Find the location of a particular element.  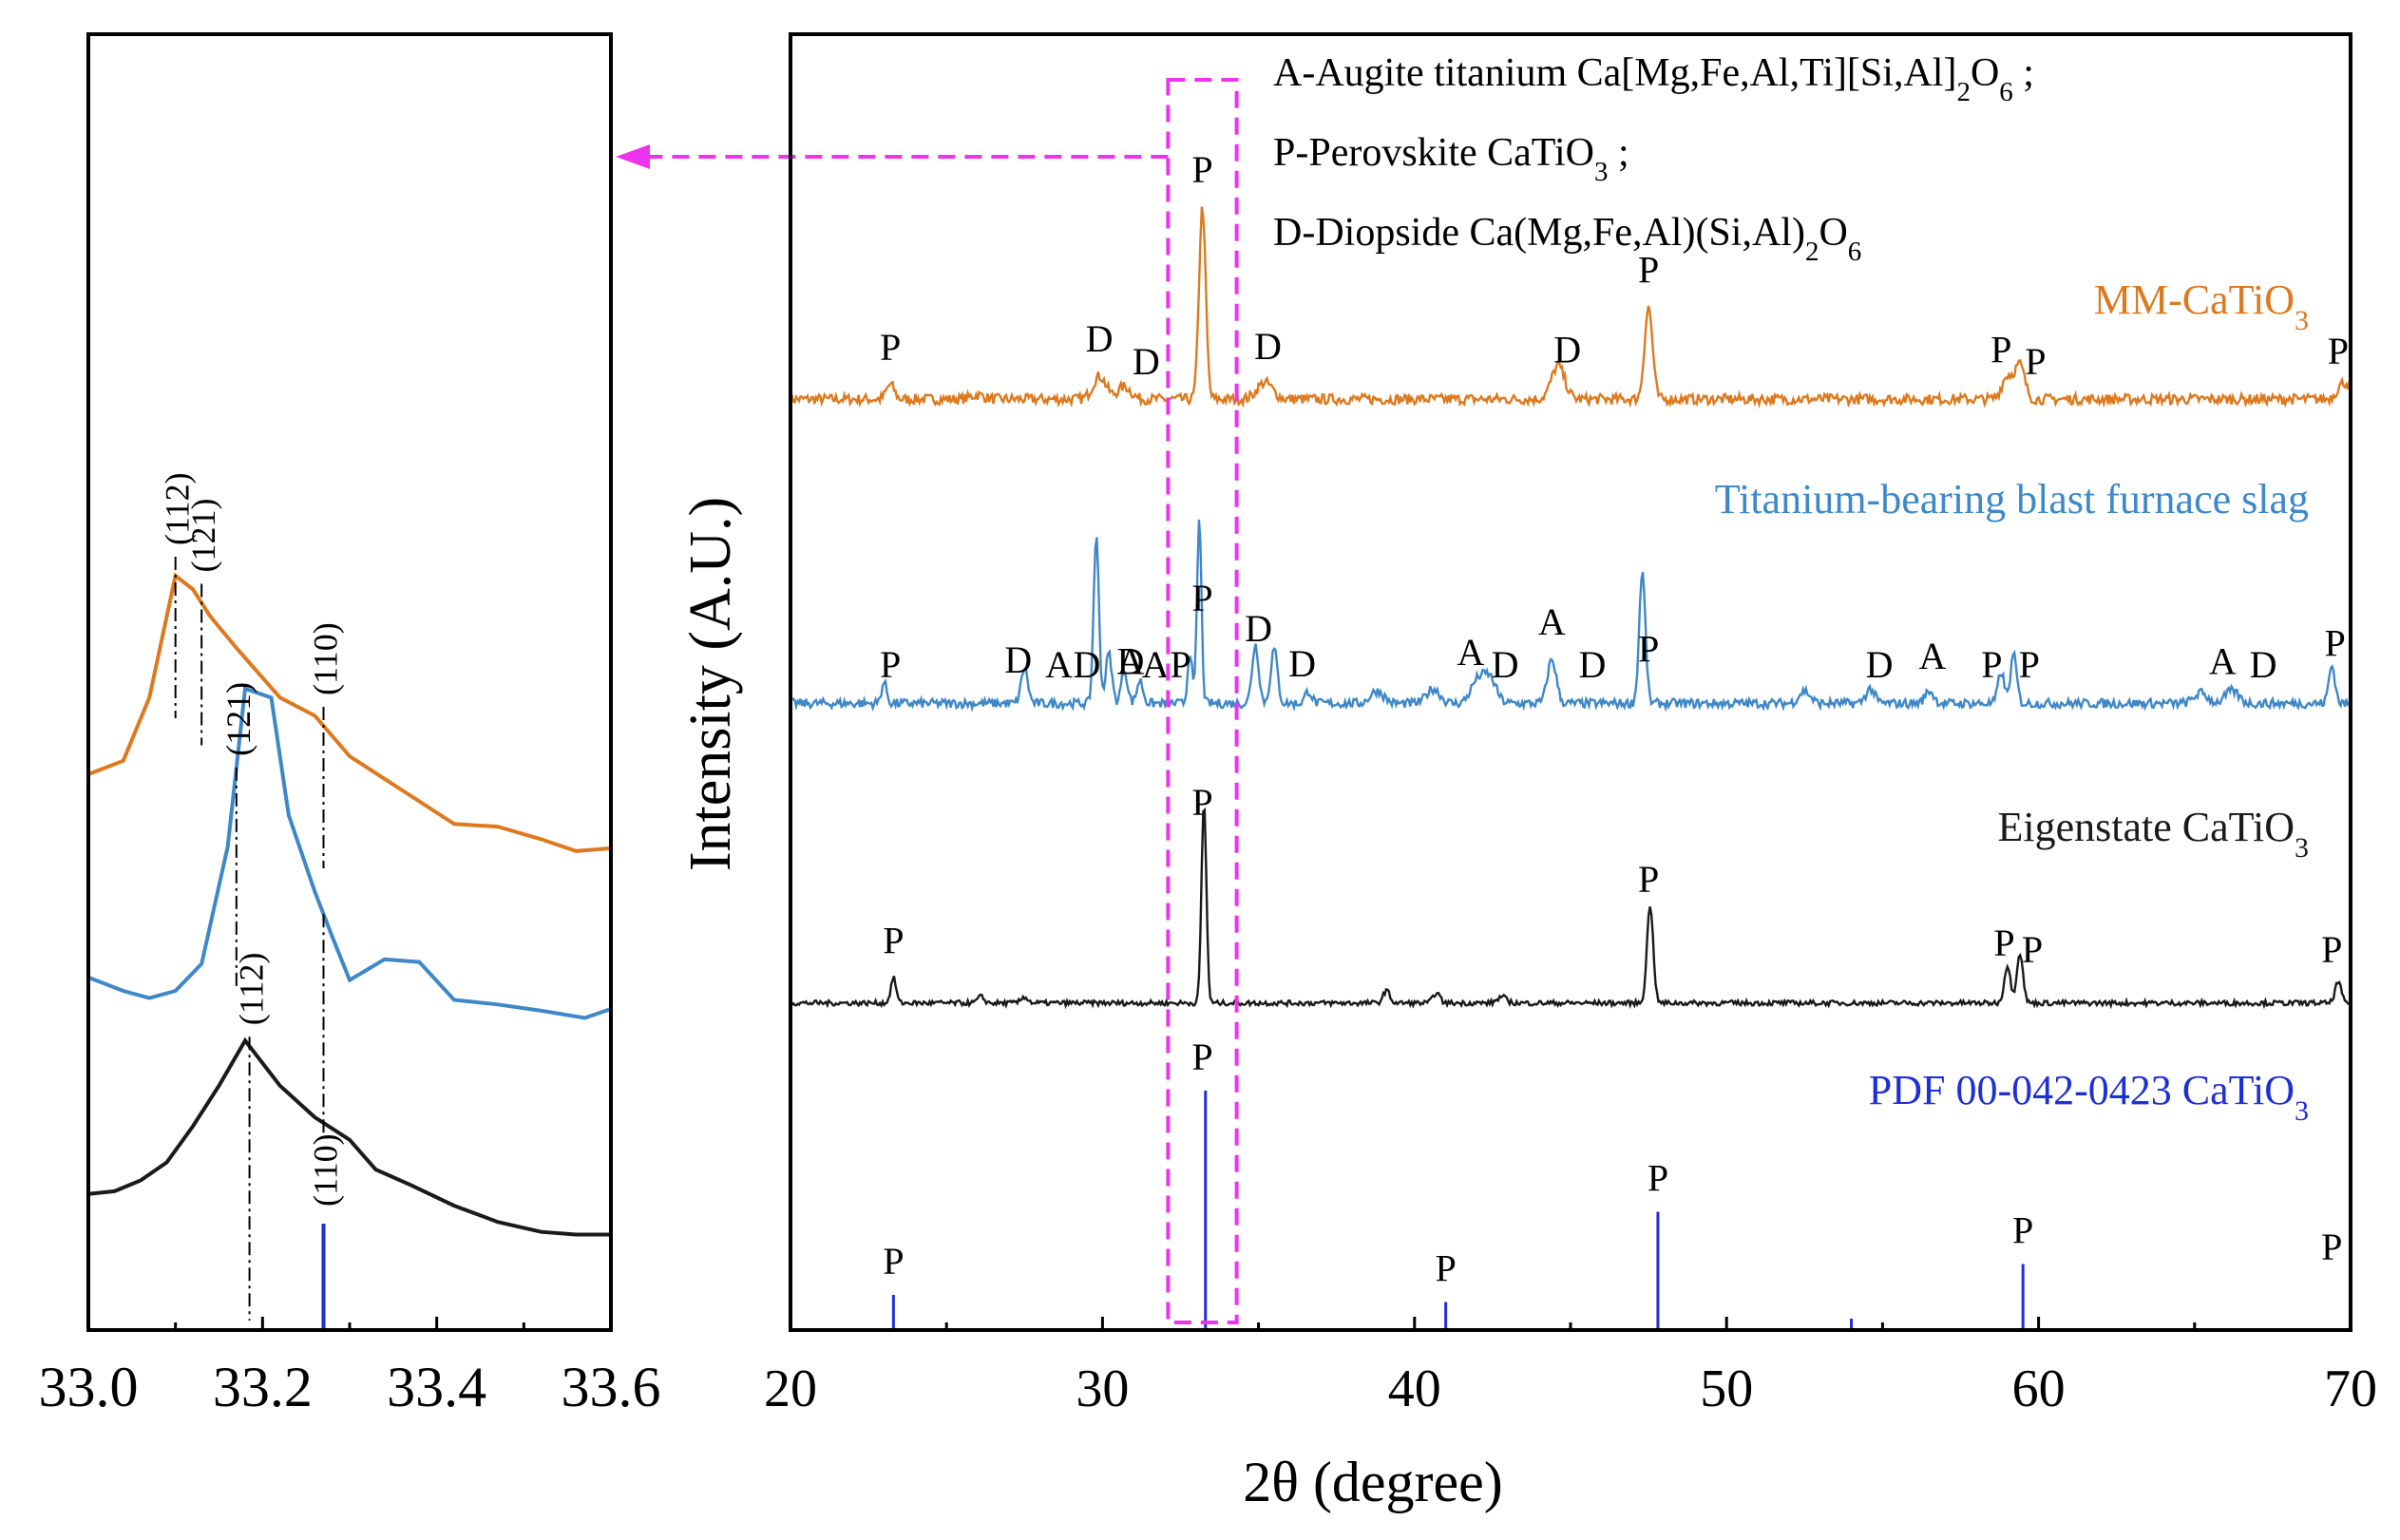

zoom-x-tick-label: 33.0 is located at coordinates (89, 1387).